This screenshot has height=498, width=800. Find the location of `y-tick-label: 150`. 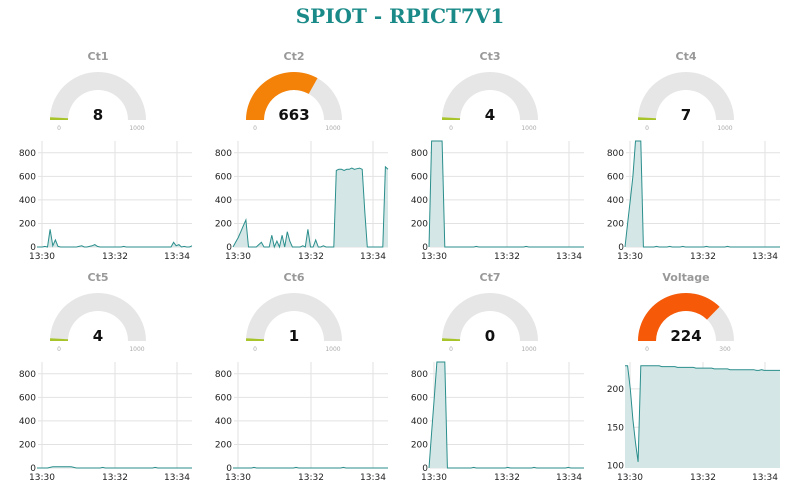

y-tick-label: 150 is located at coordinates (615, 428).